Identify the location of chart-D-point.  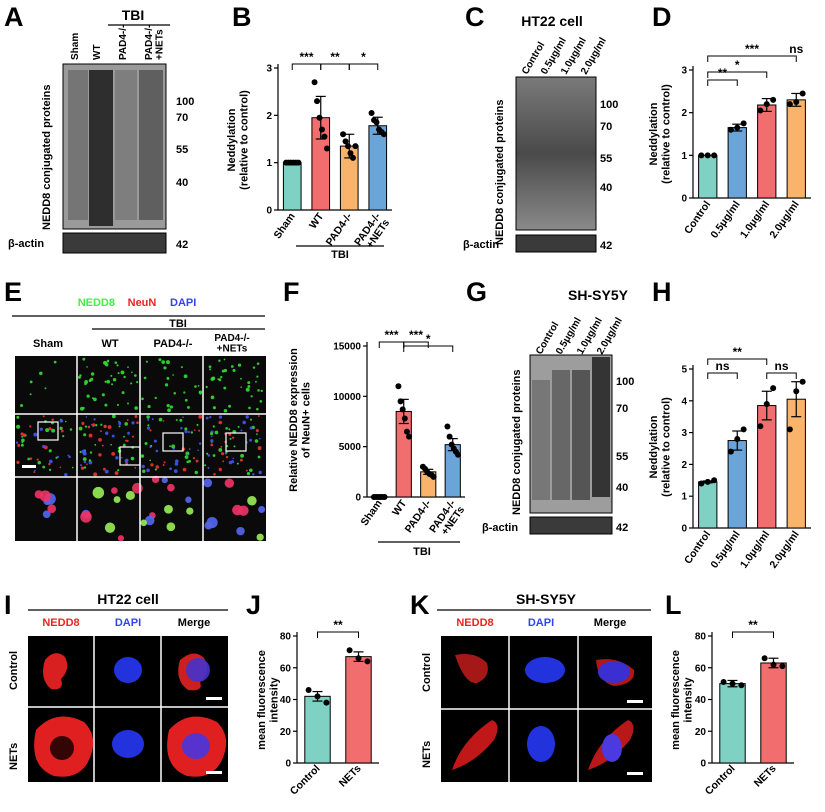
(730, 129).